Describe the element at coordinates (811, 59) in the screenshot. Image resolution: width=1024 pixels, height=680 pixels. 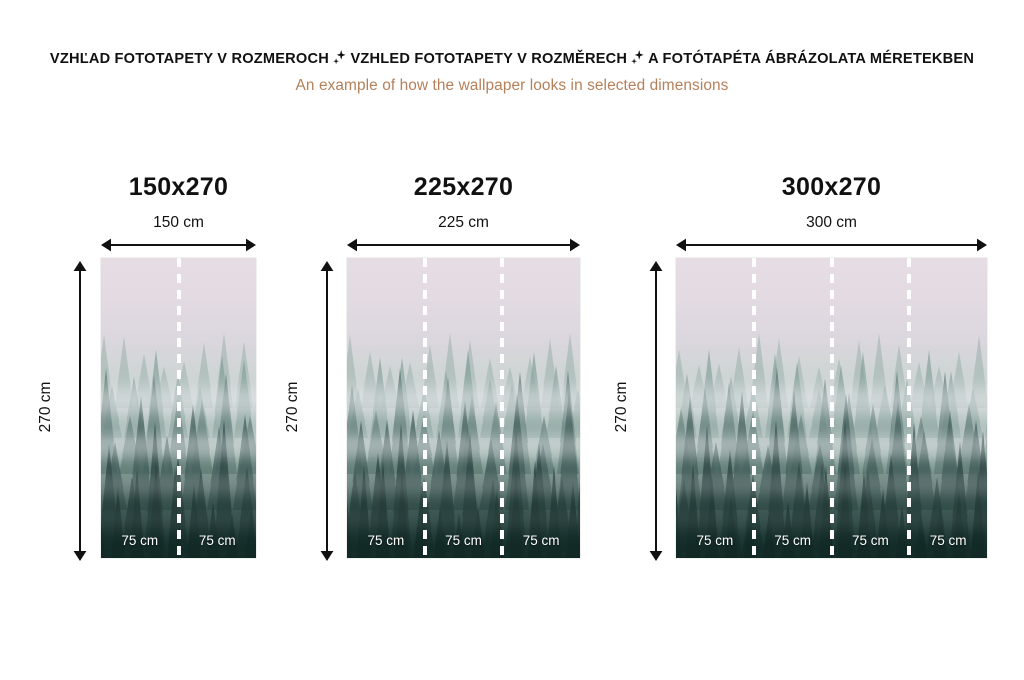
I see `title-segment-hu: A FOTÓTAPÉTA ÁBRÁZOLATA MÉRETEKBEN` at that location.